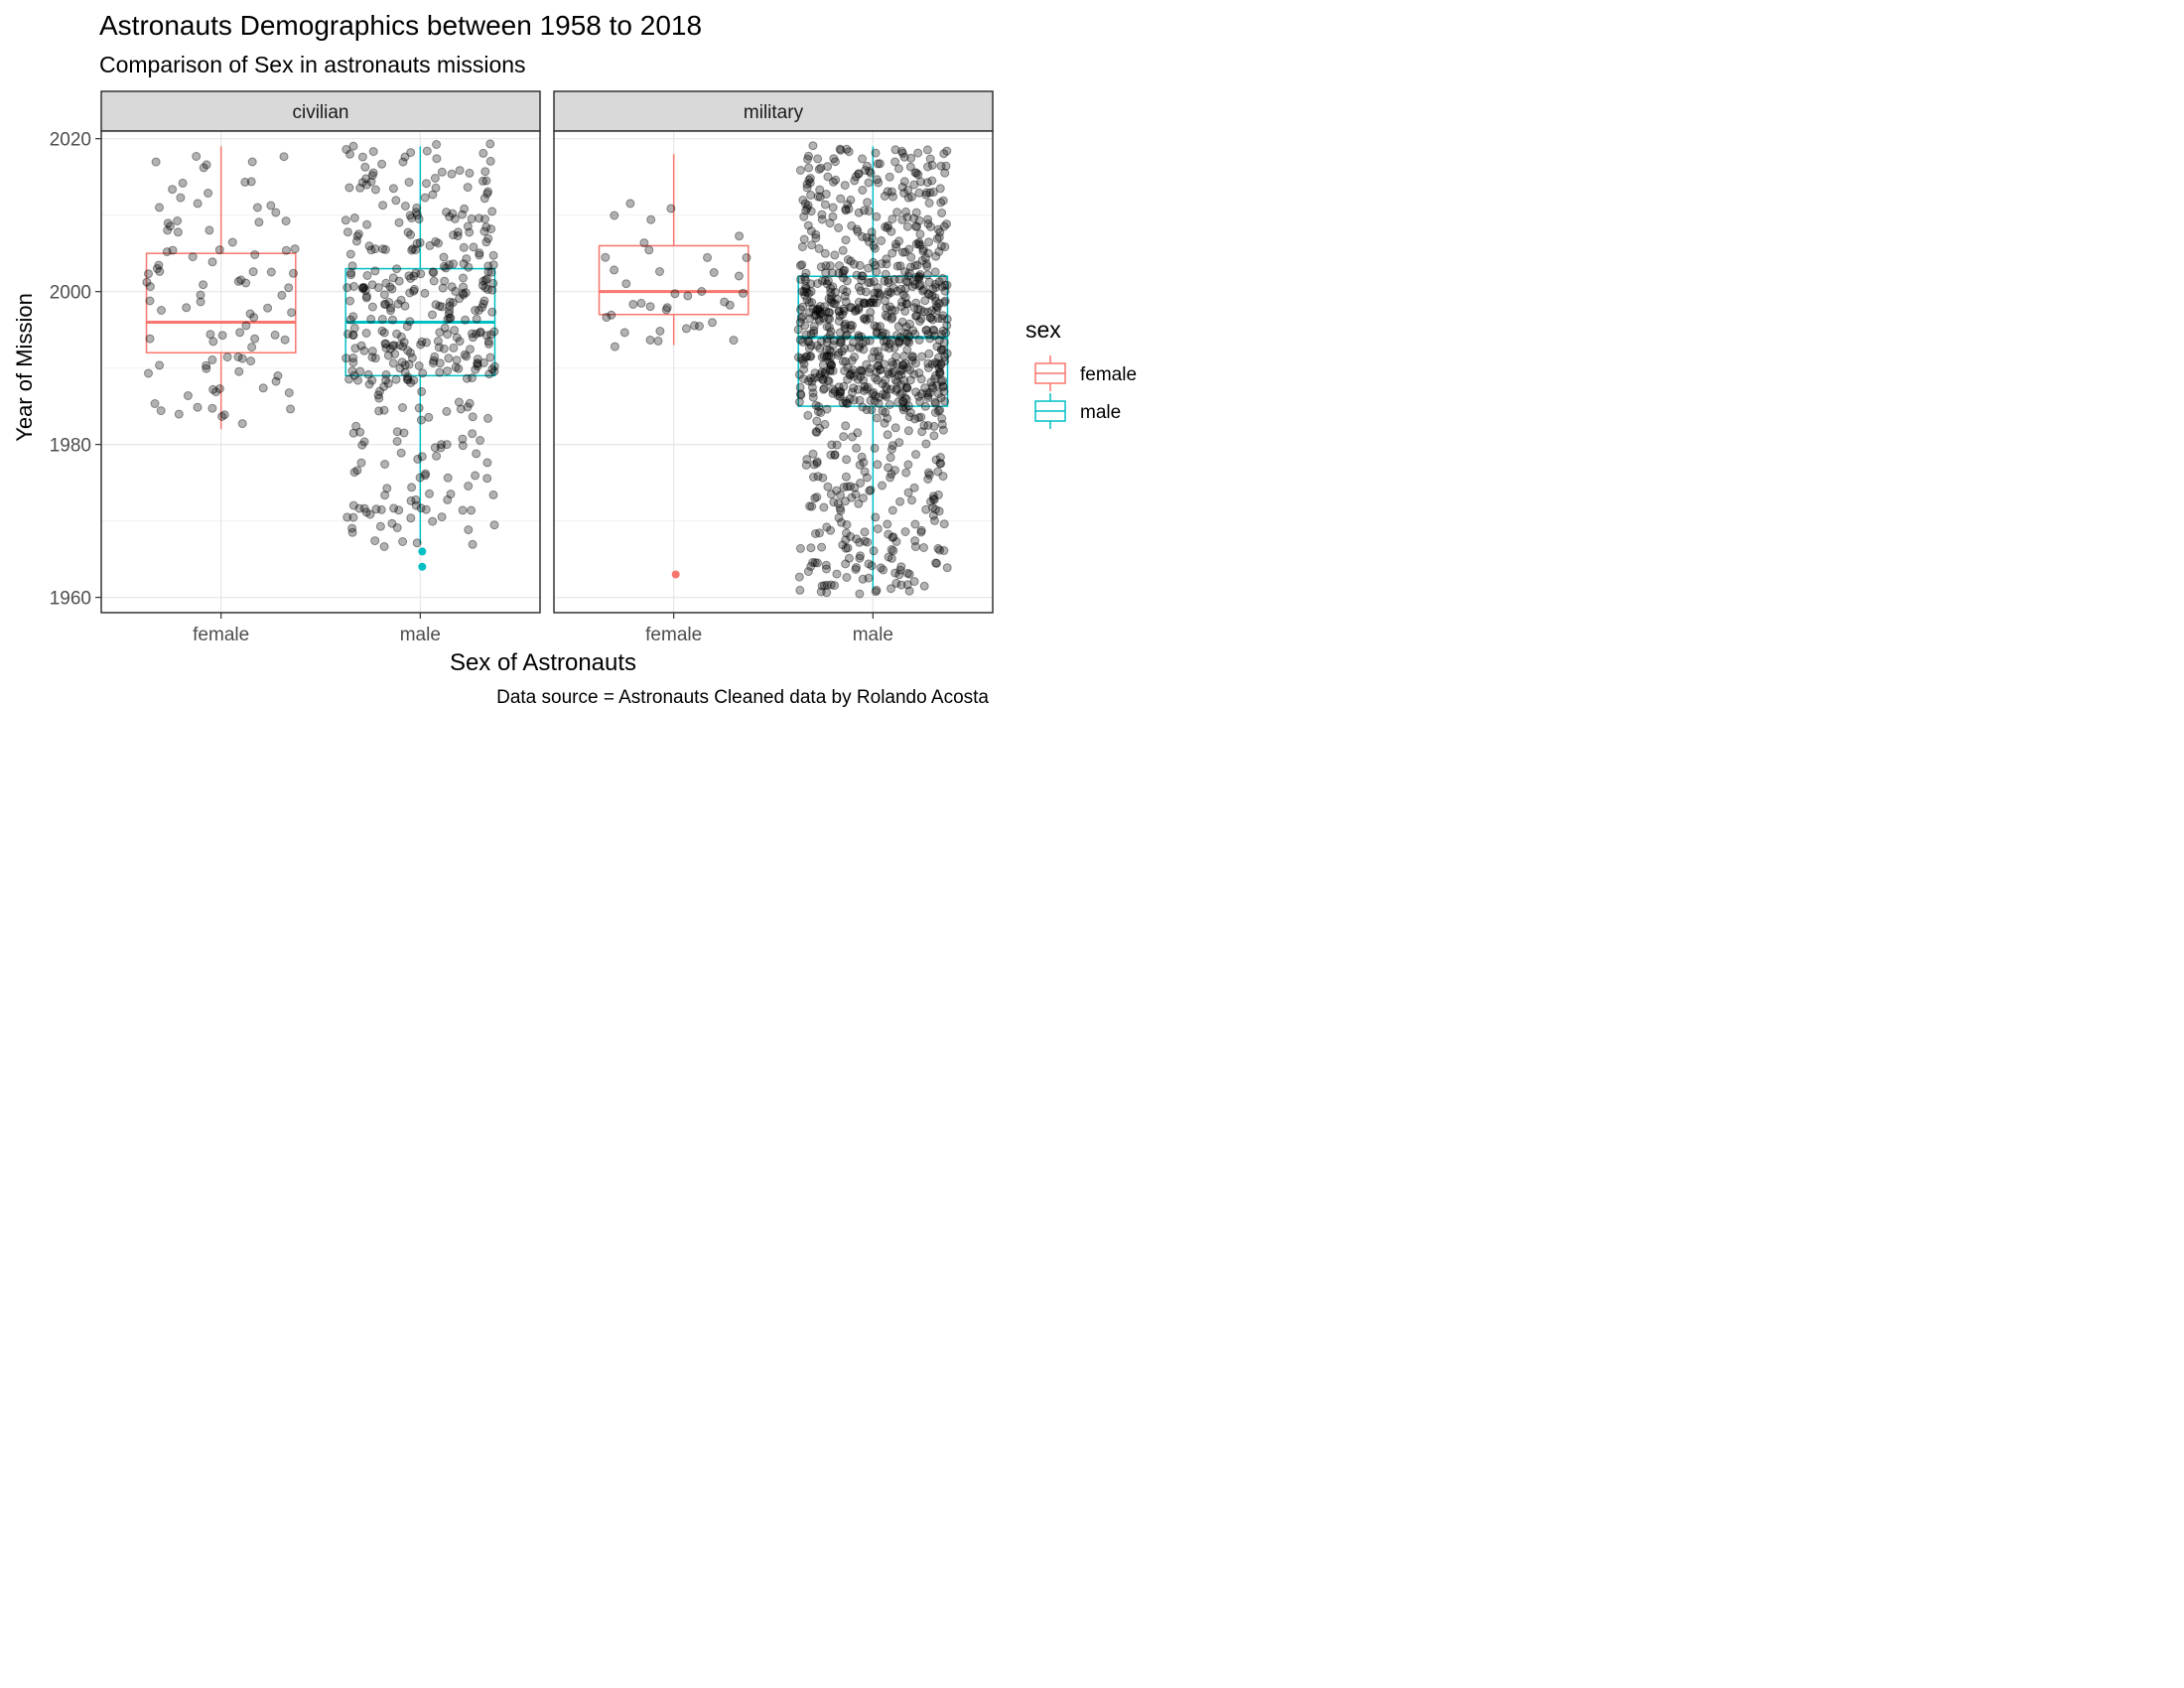  Describe the element at coordinates (873, 635) in the screenshot. I see `x-tick-label: male` at that location.